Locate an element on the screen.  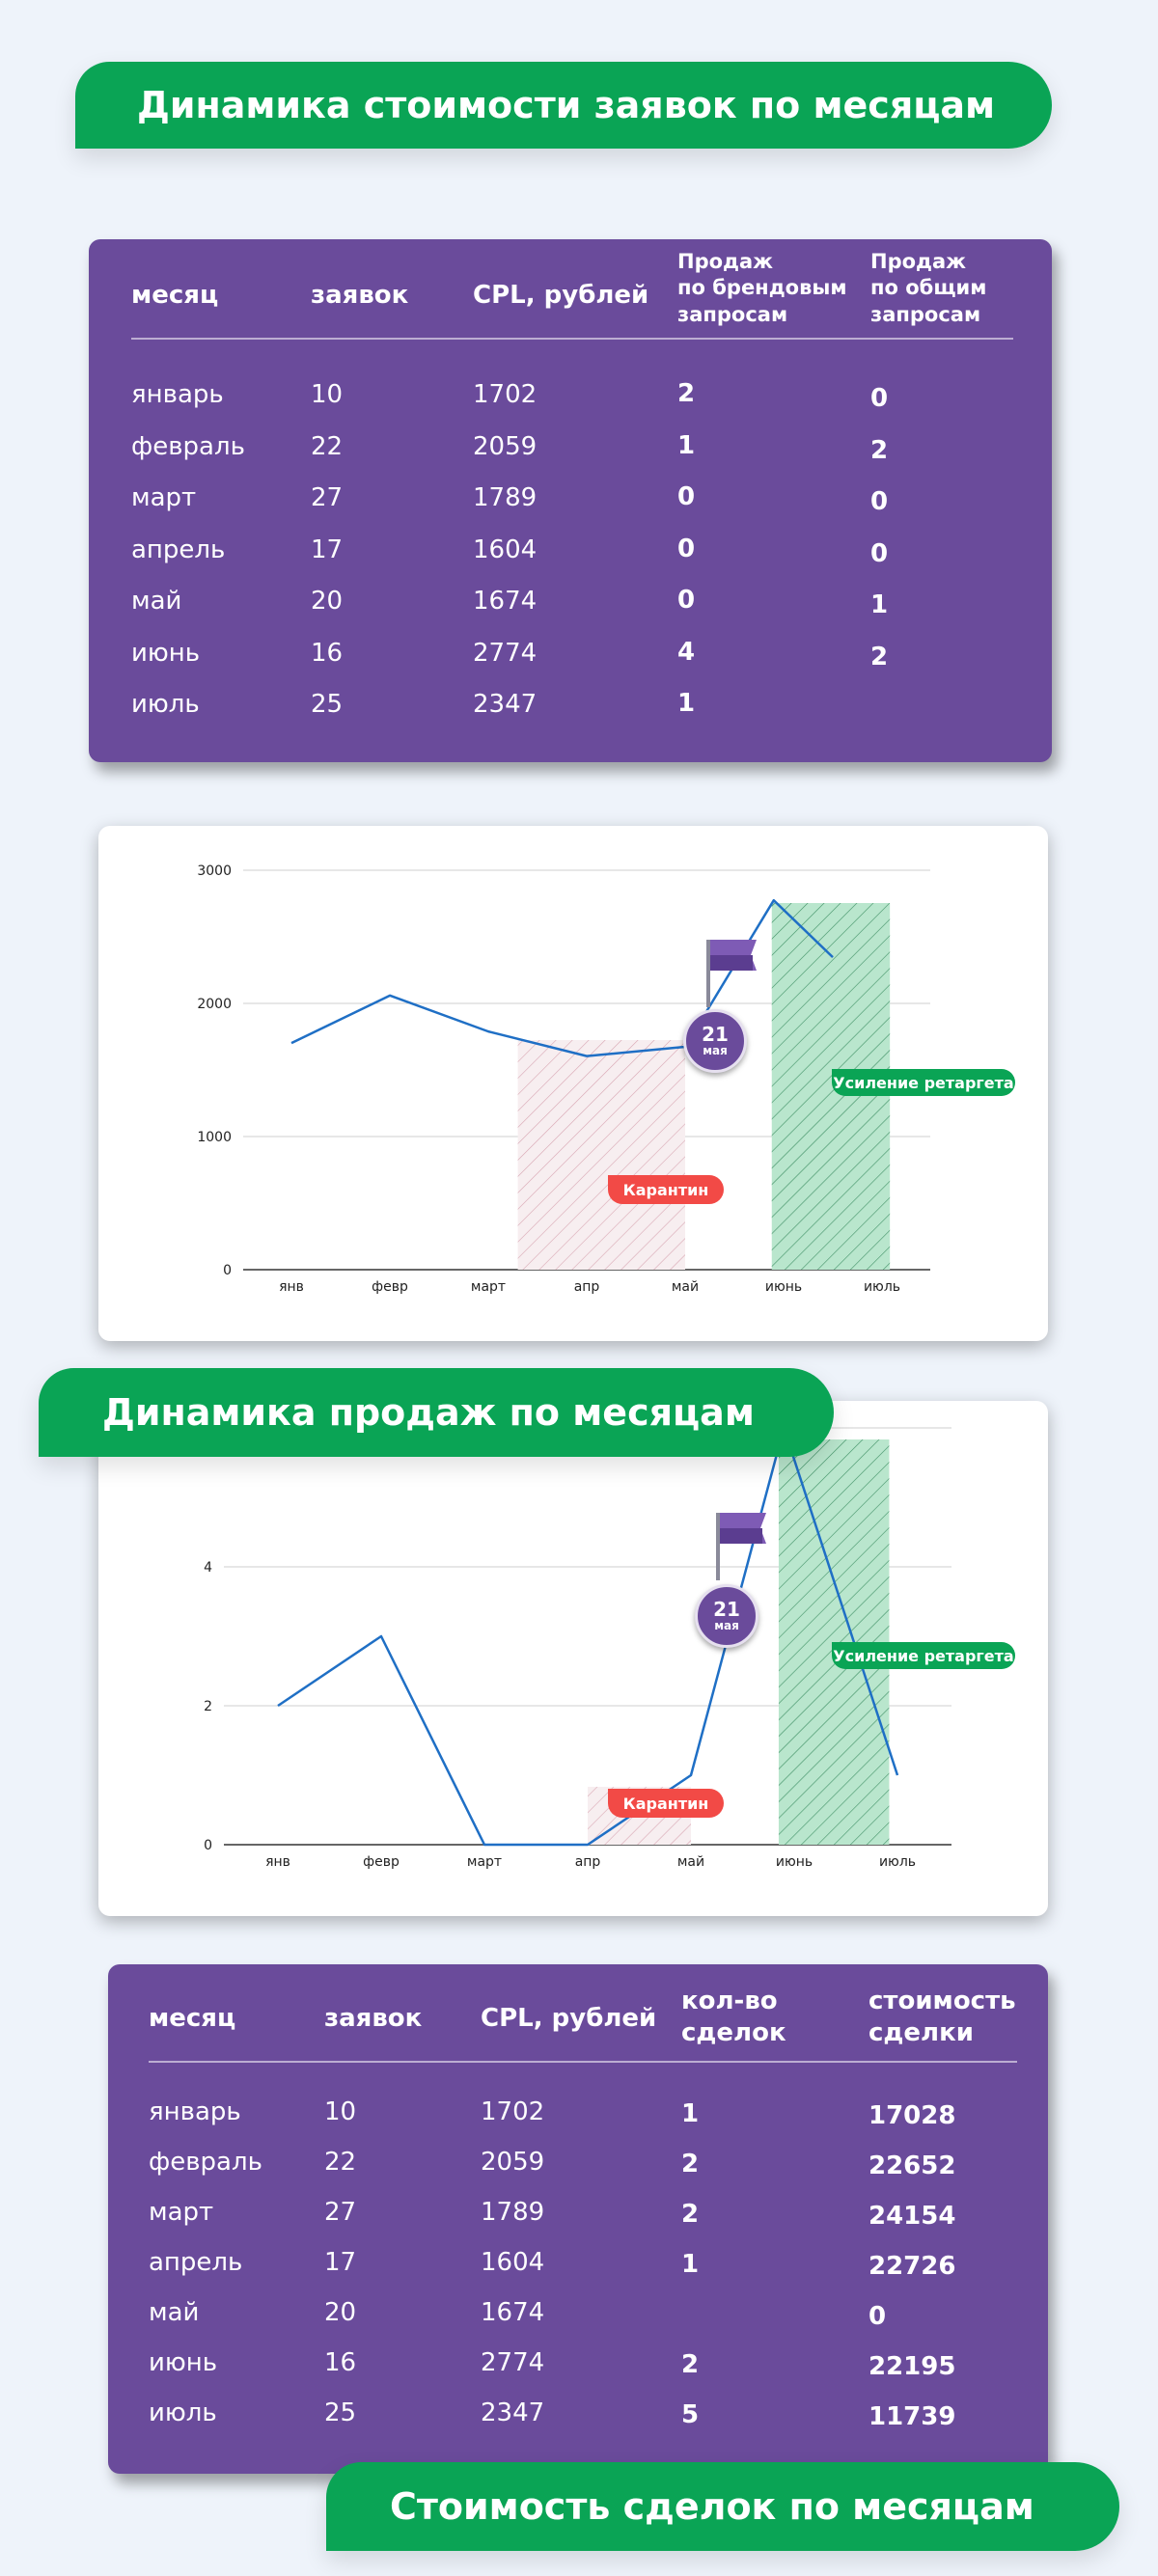
title-banner-deals: Стоимость сделок по месяцам is located at coordinates (722, 2506).